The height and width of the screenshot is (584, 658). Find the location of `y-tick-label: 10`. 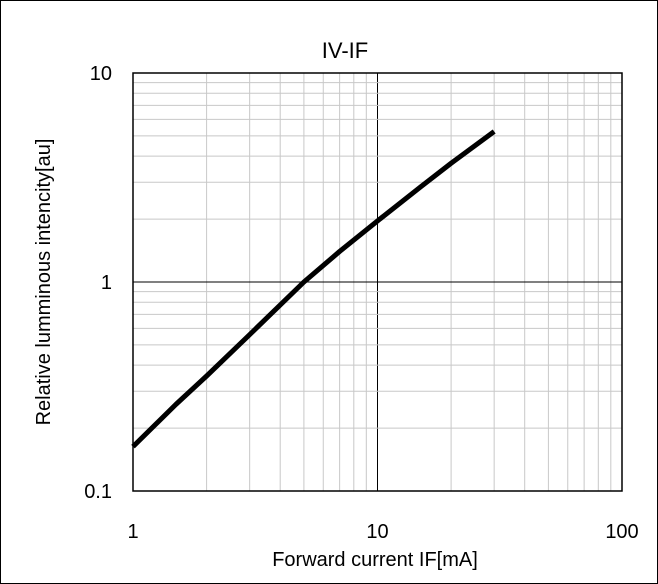

y-tick-label: 10 is located at coordinates (101, 74).